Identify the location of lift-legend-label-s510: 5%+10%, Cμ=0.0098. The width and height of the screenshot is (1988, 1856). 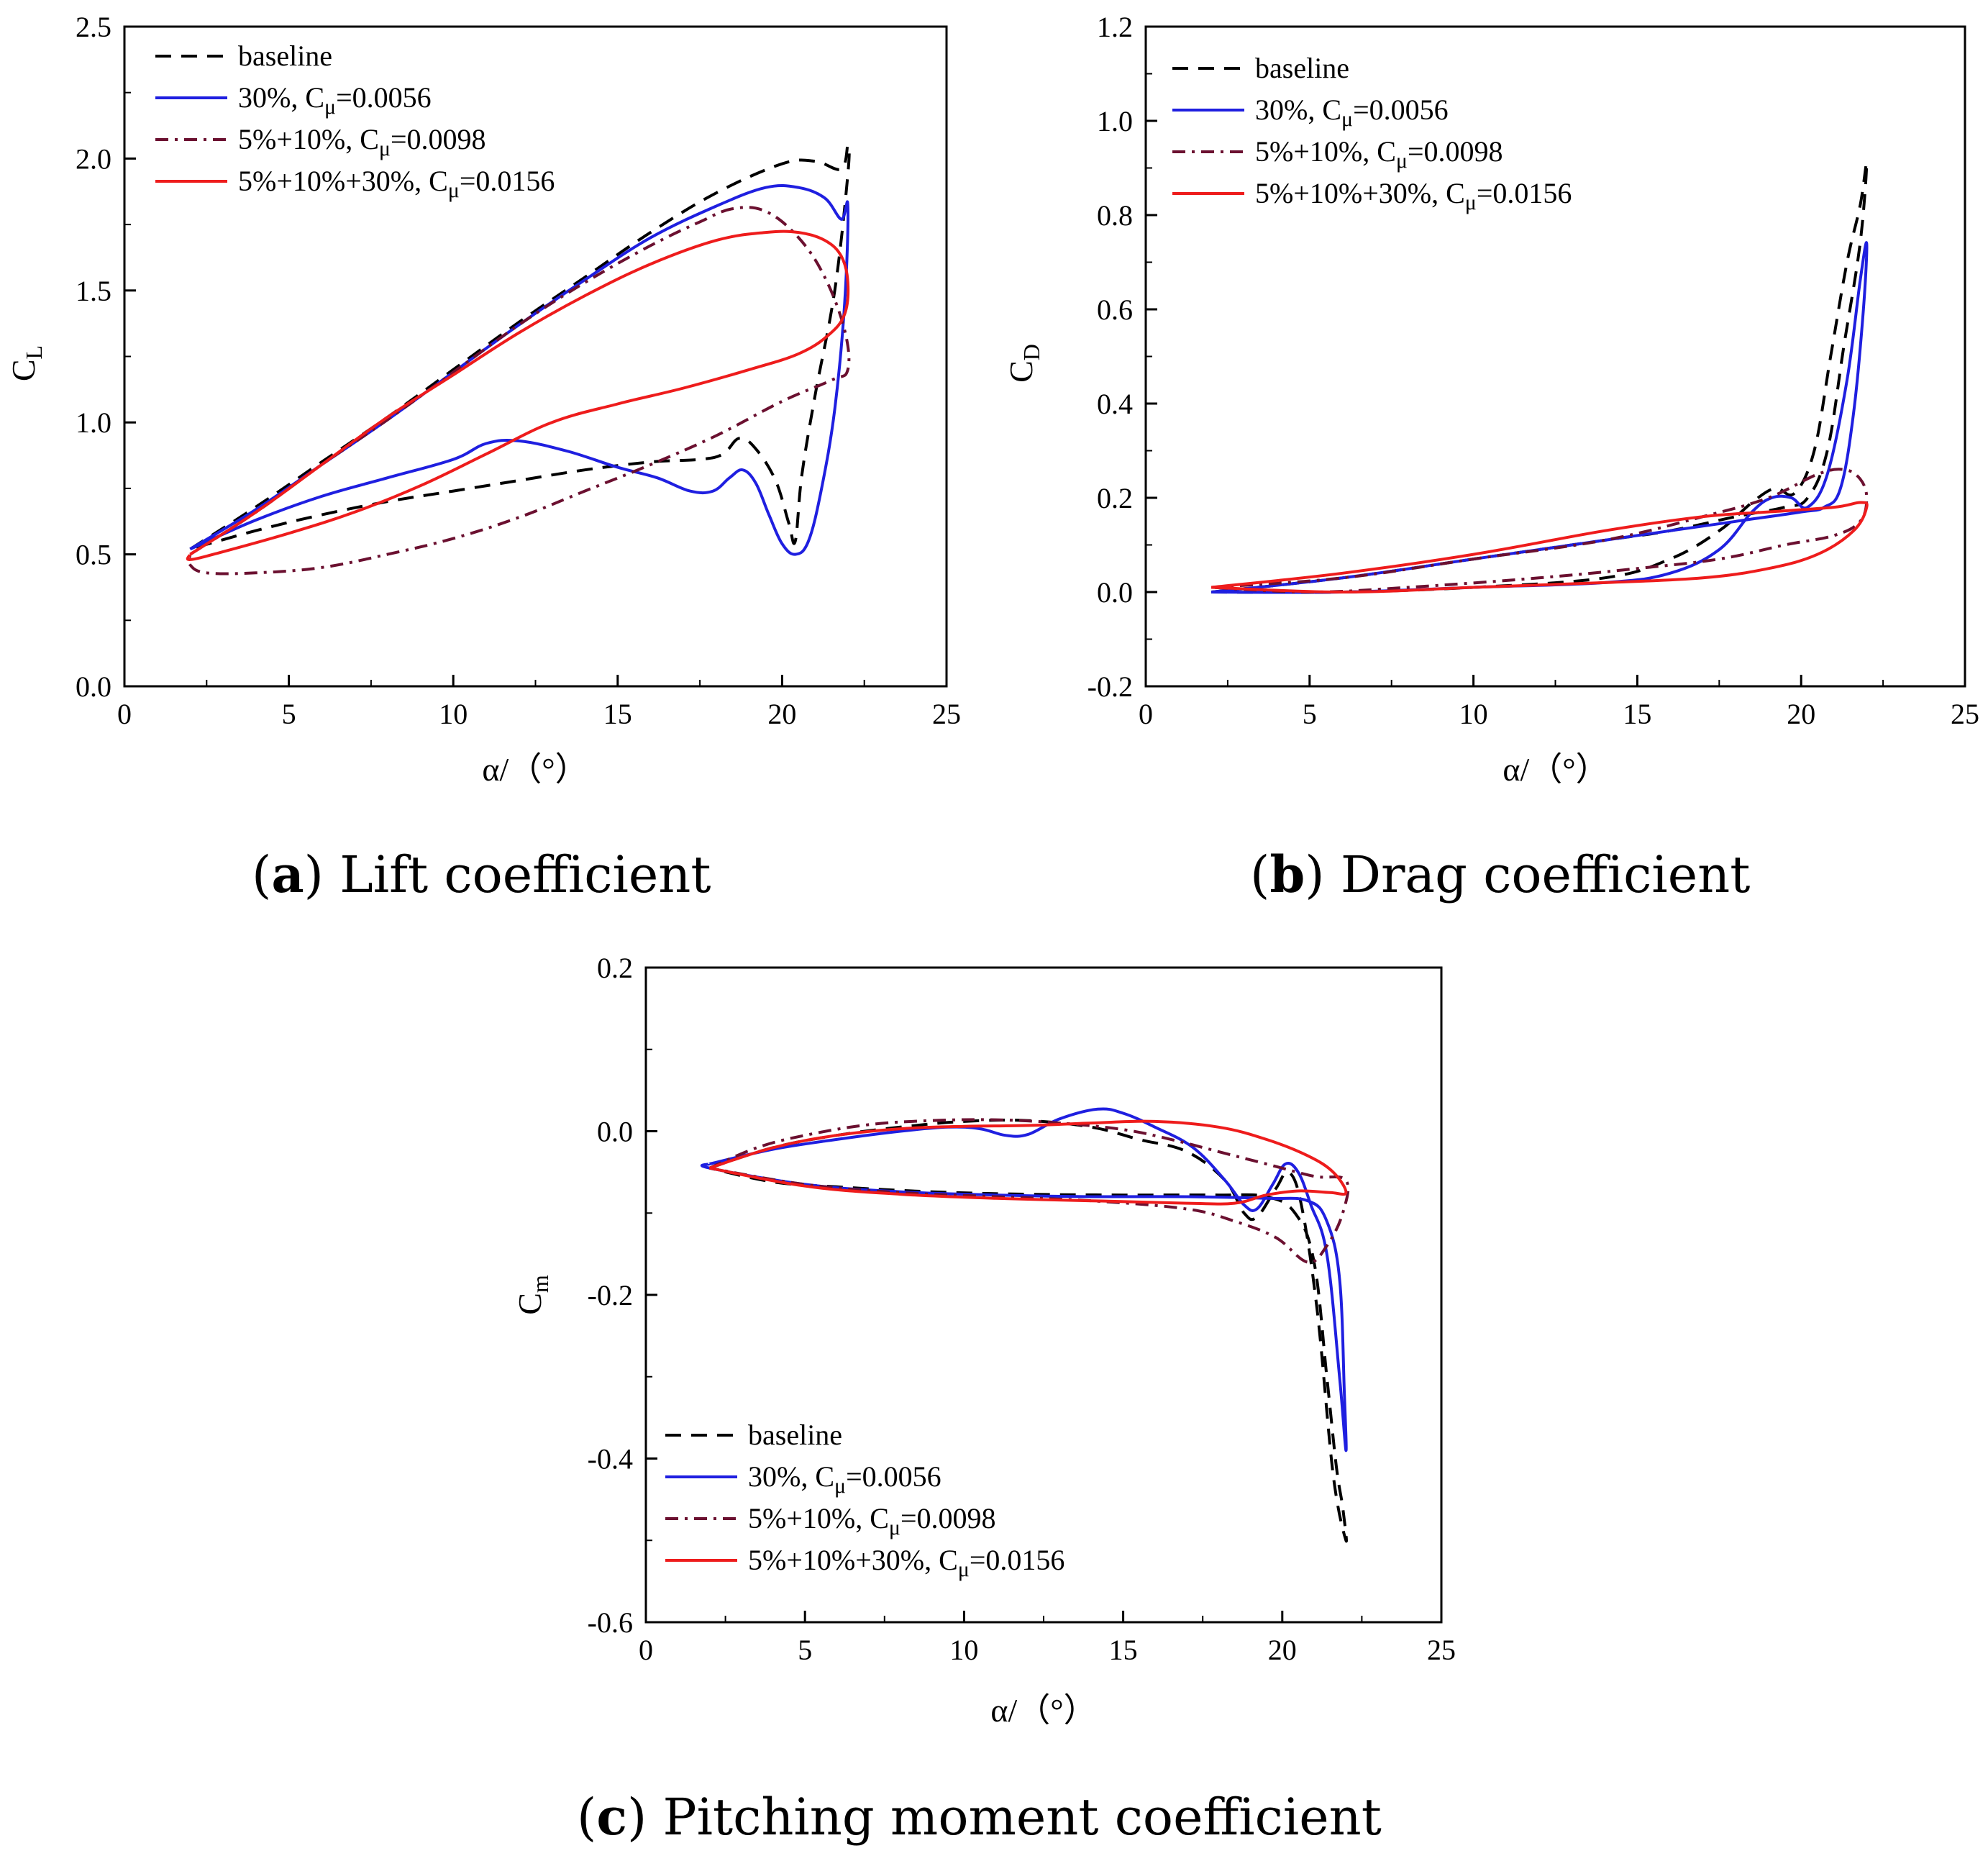
(362, 142).